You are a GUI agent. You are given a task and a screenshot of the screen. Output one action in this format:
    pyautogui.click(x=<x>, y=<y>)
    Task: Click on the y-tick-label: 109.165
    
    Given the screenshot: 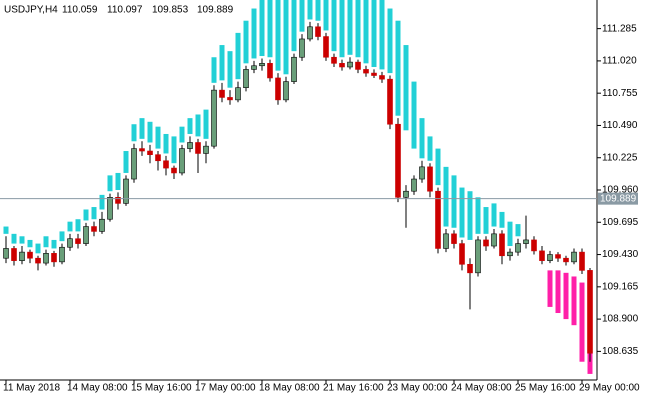 What is the action you would take?
    pyautogui.click(x=620, y=286)
    